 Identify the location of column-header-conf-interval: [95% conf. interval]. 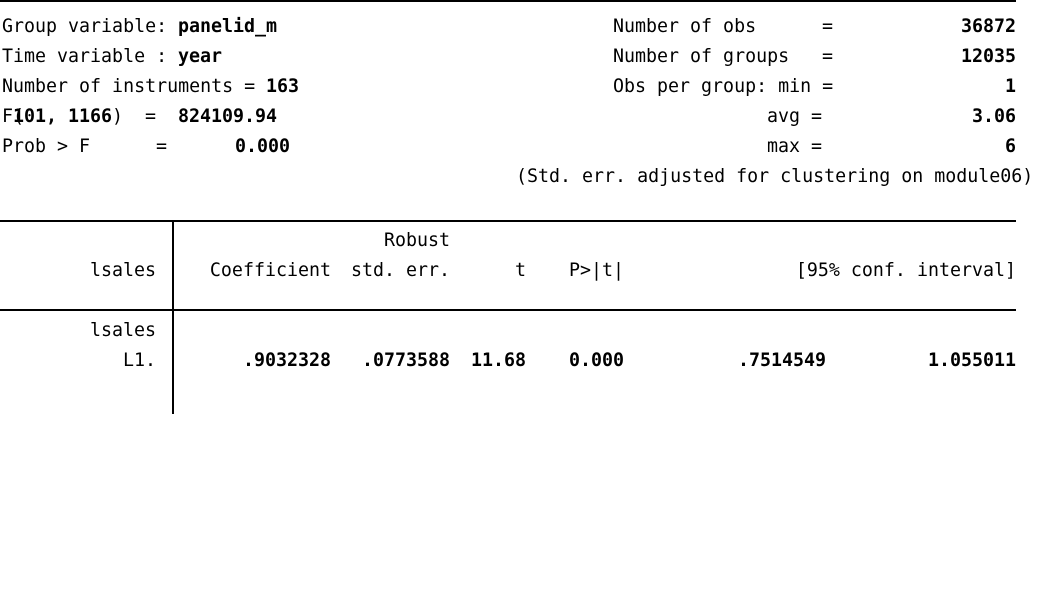
(905, 270).